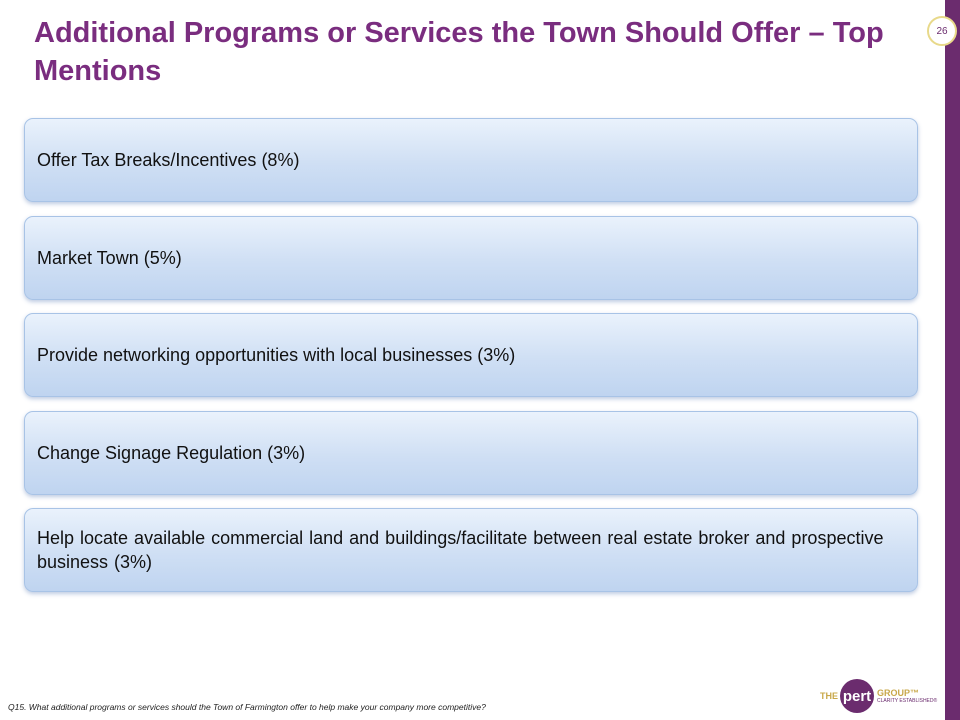 Image resolution: width=960 pixels, height=720 pixels. What do you see at coordinates (471, 453) in the screenshot?
I see `list-item: Change Signage Regulation (3%)` at bounding box center [471, 453].